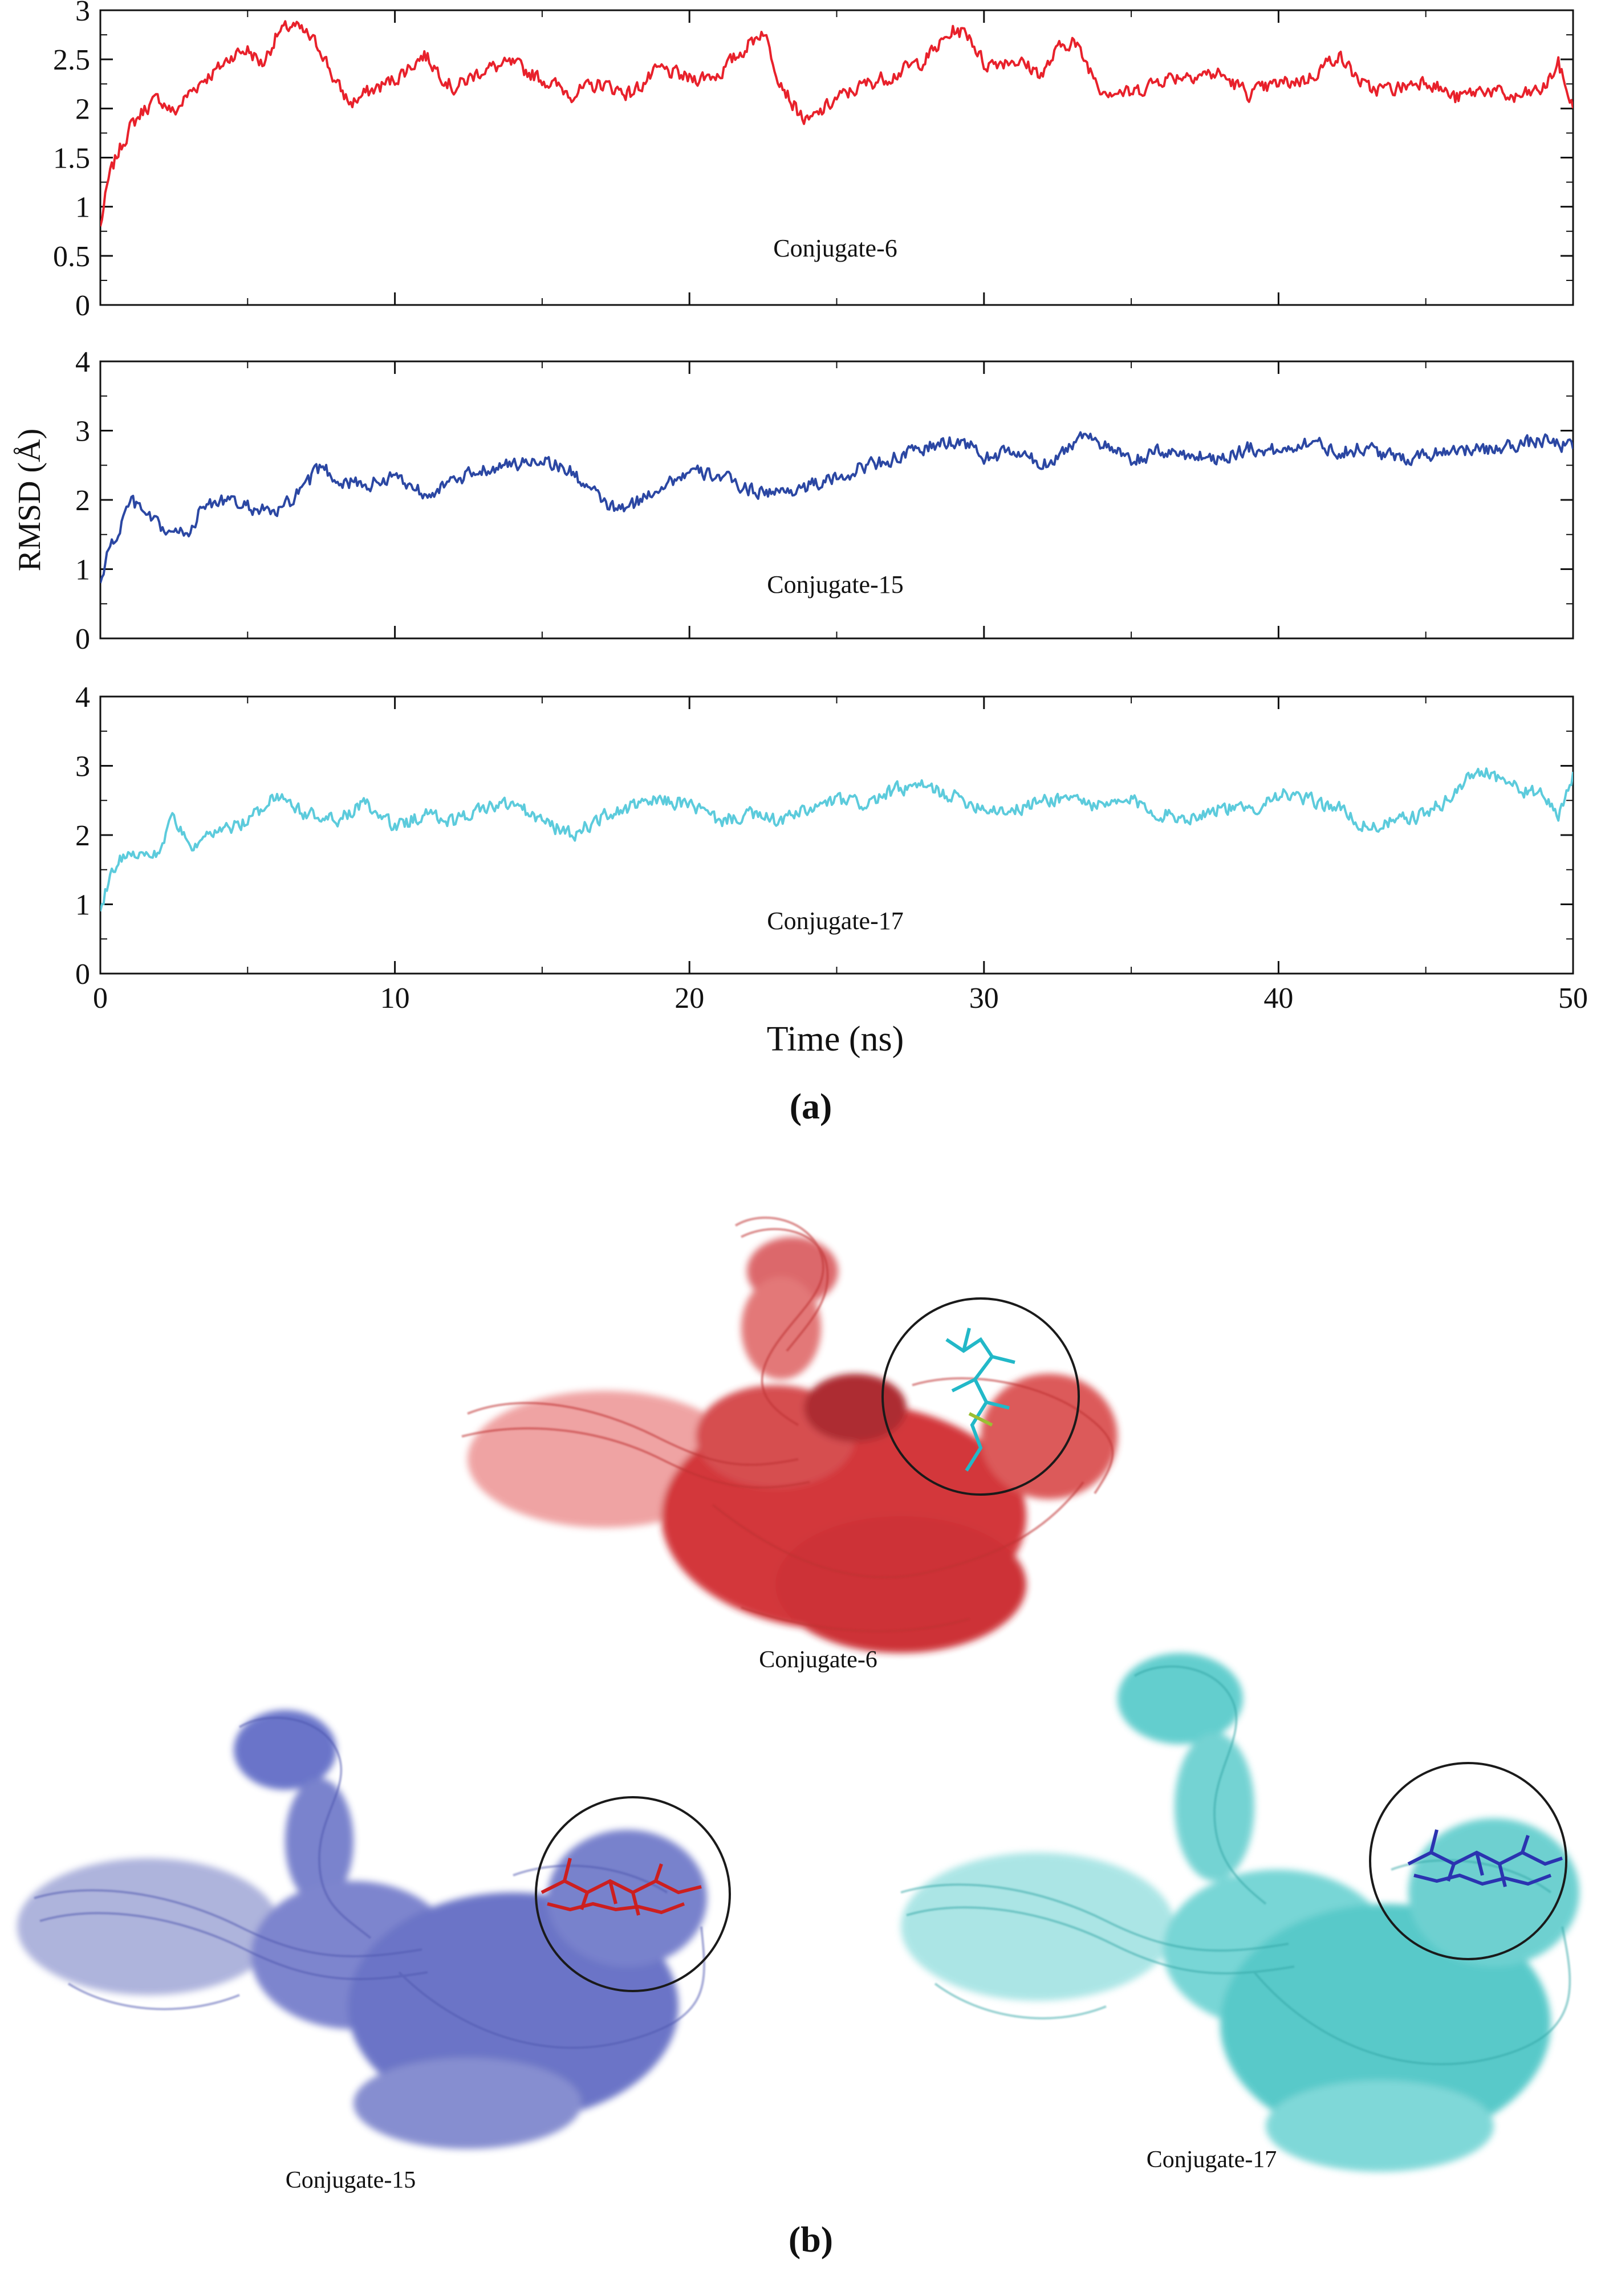 This screenshot has height=2296, width=1605. Describe the element at coordinates (101, 998) in the screenshot. I see `x-tick-label: 0` at that location.